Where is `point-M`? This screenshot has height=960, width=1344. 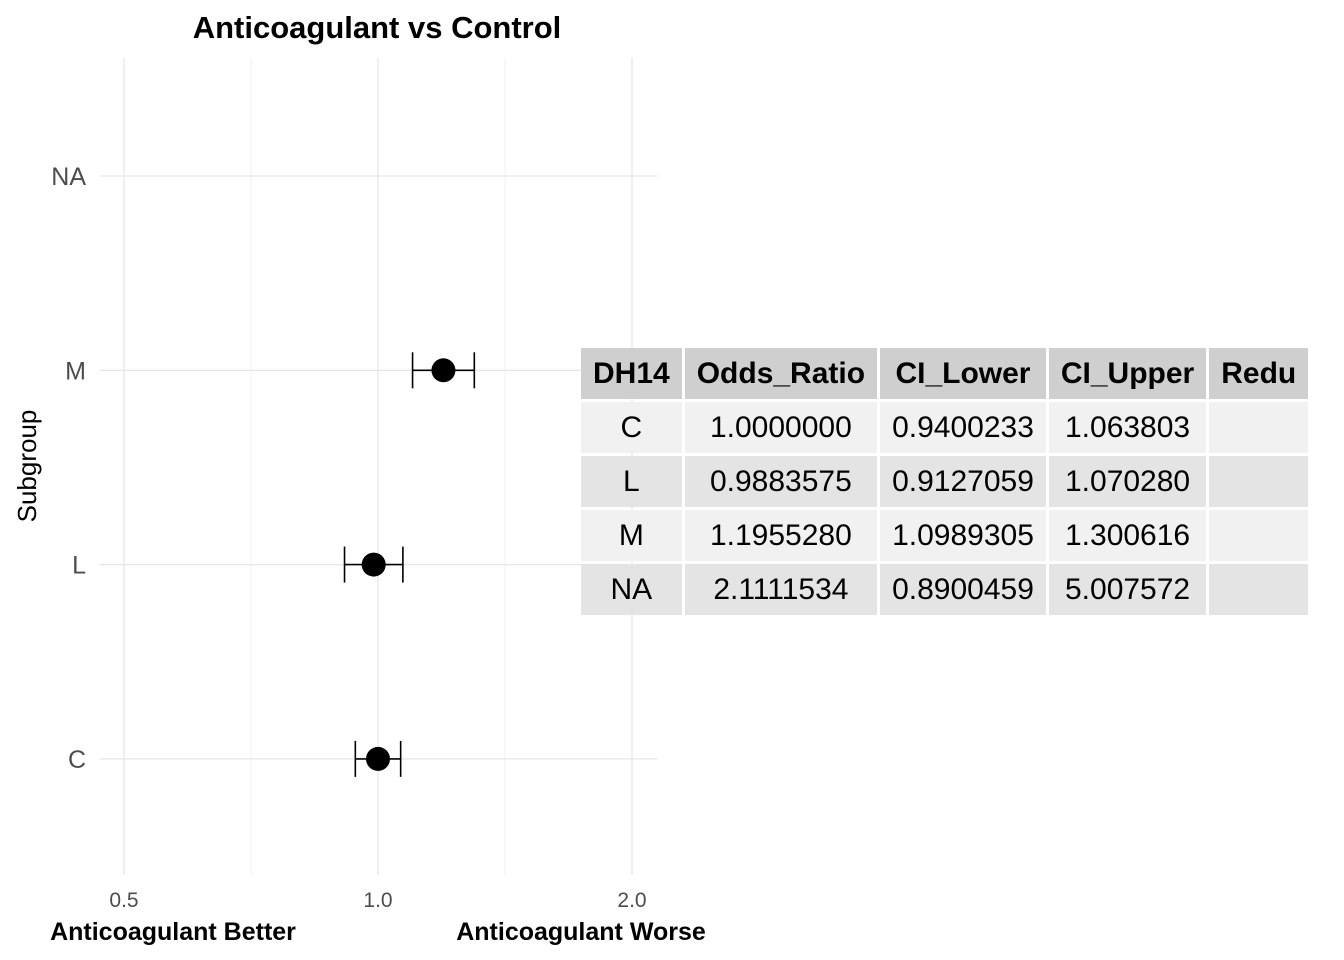
point-M is located at coordinates (443, 370).